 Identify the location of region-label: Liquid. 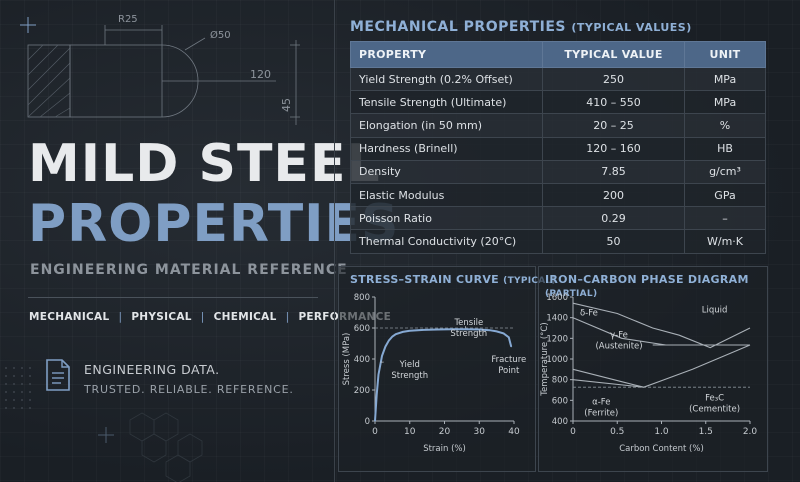
(715, 311).